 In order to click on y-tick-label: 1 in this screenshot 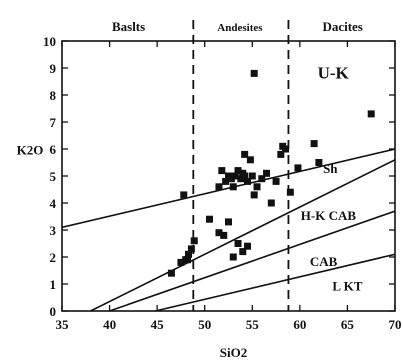, I will do `click(53, 284)`.